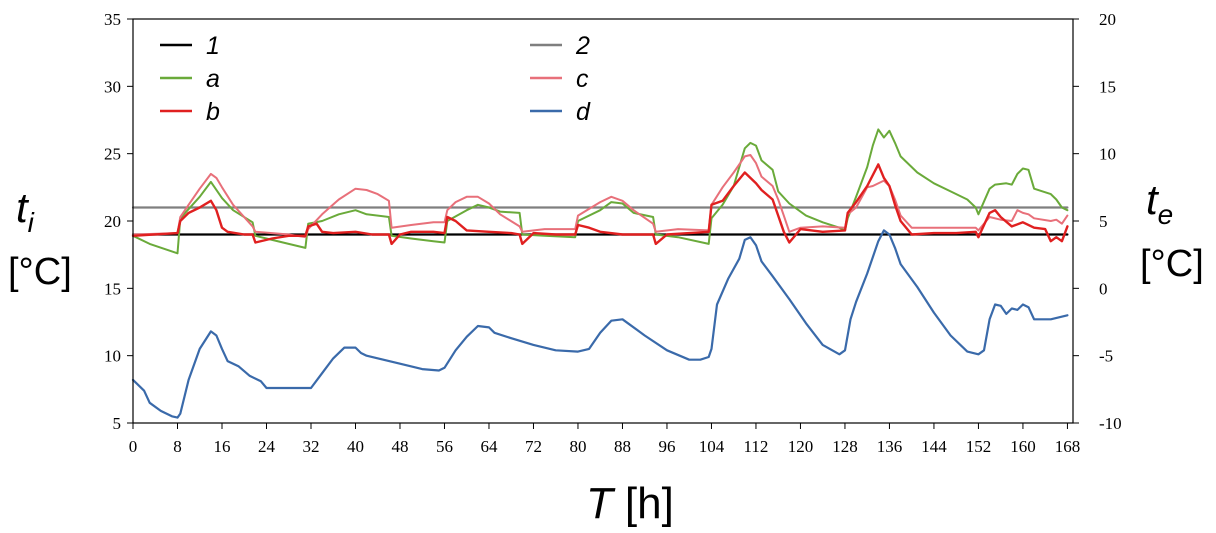 This screenshot has width=1216, height=533. What do you see at coordinates (112, 288) in the screenshot?
I see `y-left-tick-label: 15` at bounding box center [112, 288].